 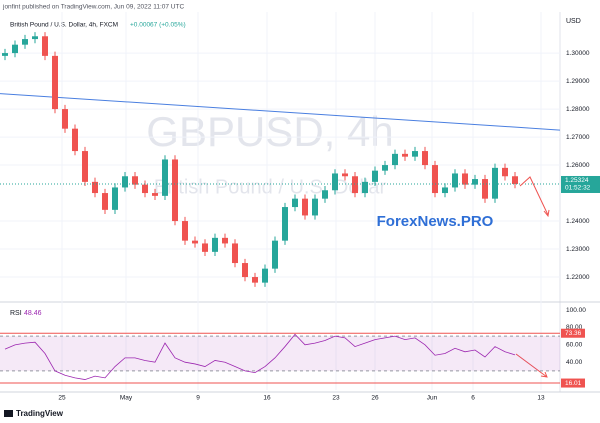 What do you see at coordinates (126, 398) in the screenshot?
I see `x-tick-label: May` at bounding box center [126, 398].